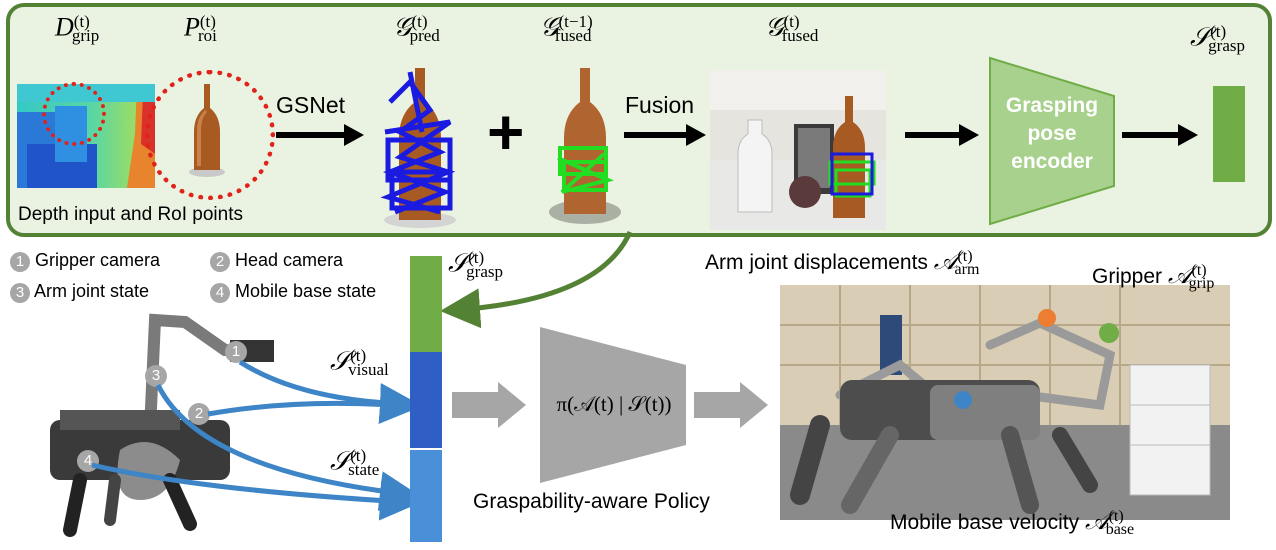 Image resolution: width=1276 pixels, height=550 pixels. What do you see at coordinates (566, 28) in the screenshot?
I see `g-fused-prev-label: 𝒢(t−1)fused` at bounding box center [566, 28].